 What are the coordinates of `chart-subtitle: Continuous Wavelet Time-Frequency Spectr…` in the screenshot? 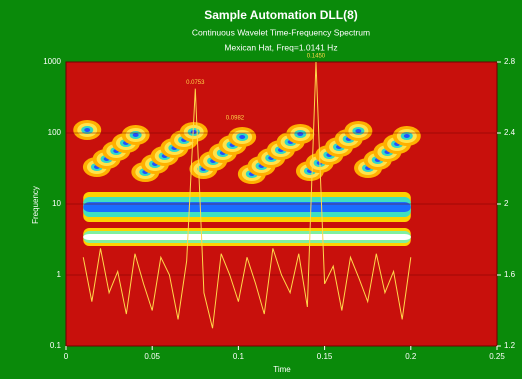 It's located at (281, 32).